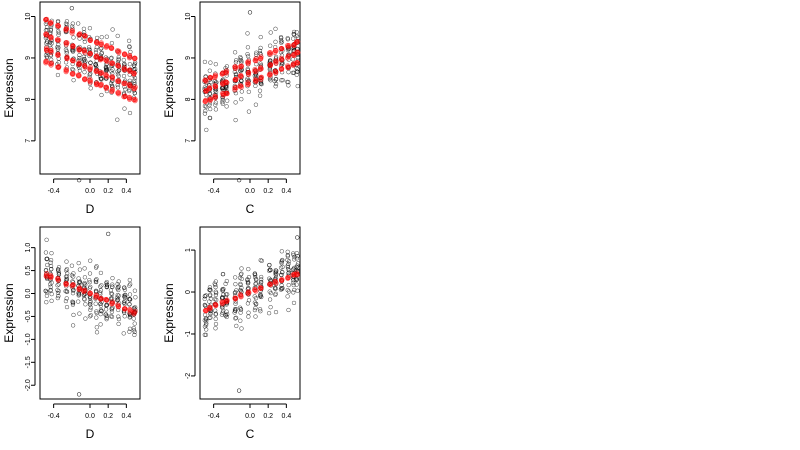  I want to click on x-tick-label: 0.2, so click(108, 191).